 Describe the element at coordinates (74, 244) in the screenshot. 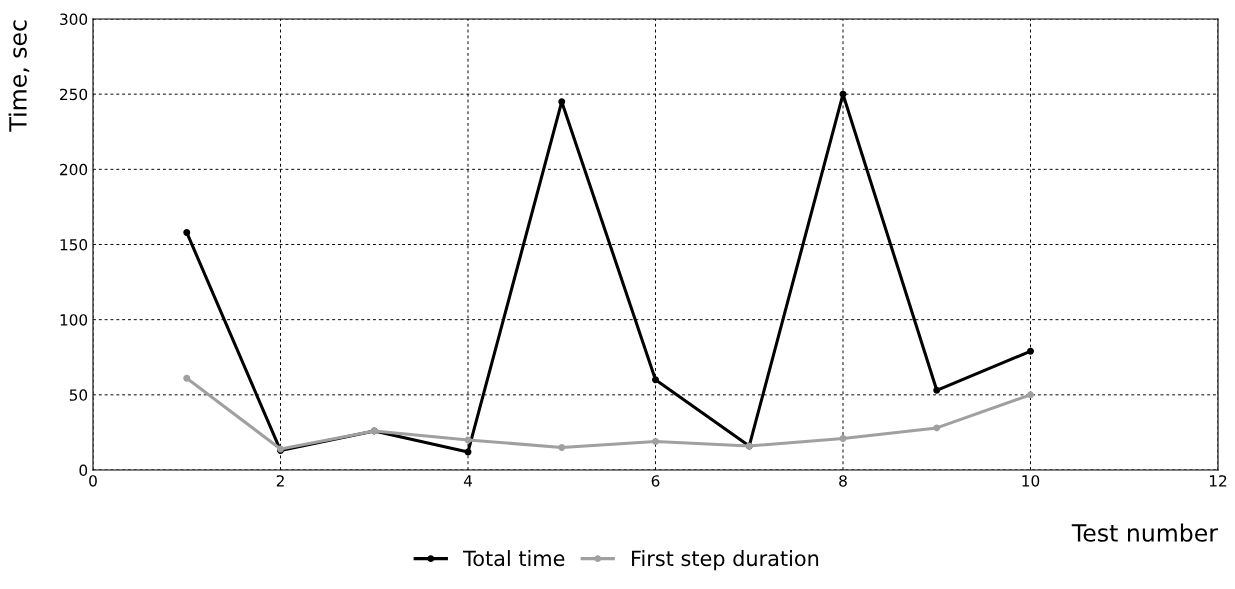

I see `y-tick-label: 150` at that location.